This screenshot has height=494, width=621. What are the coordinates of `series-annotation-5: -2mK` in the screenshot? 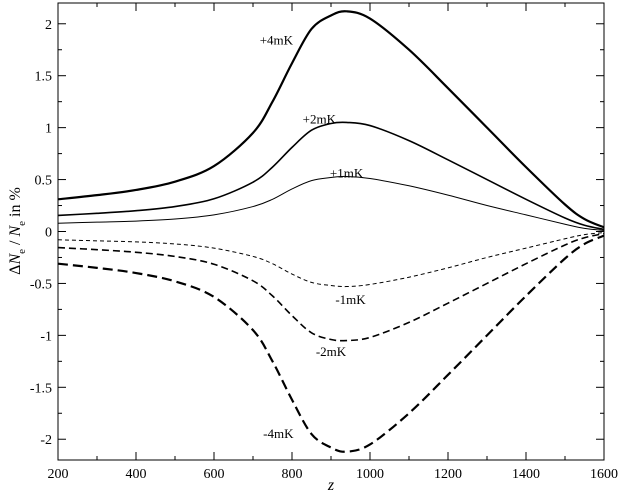 It's located at (331, 351).